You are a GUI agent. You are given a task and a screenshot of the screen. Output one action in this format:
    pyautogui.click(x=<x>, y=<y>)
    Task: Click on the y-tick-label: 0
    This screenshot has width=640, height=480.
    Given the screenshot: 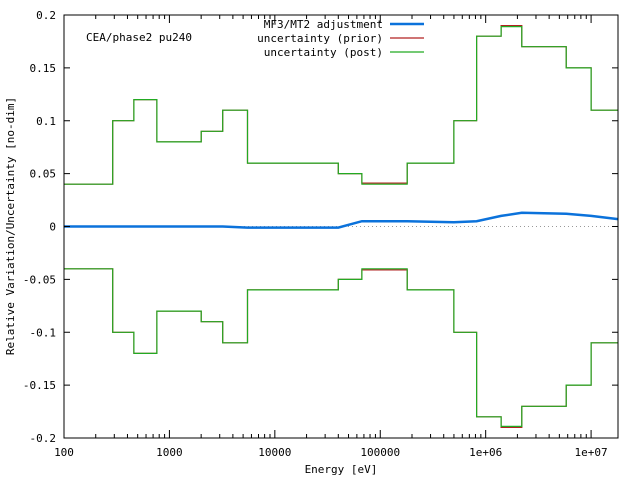 What is the action you would take?
    pyautogui.click(x=52, y=227)
    